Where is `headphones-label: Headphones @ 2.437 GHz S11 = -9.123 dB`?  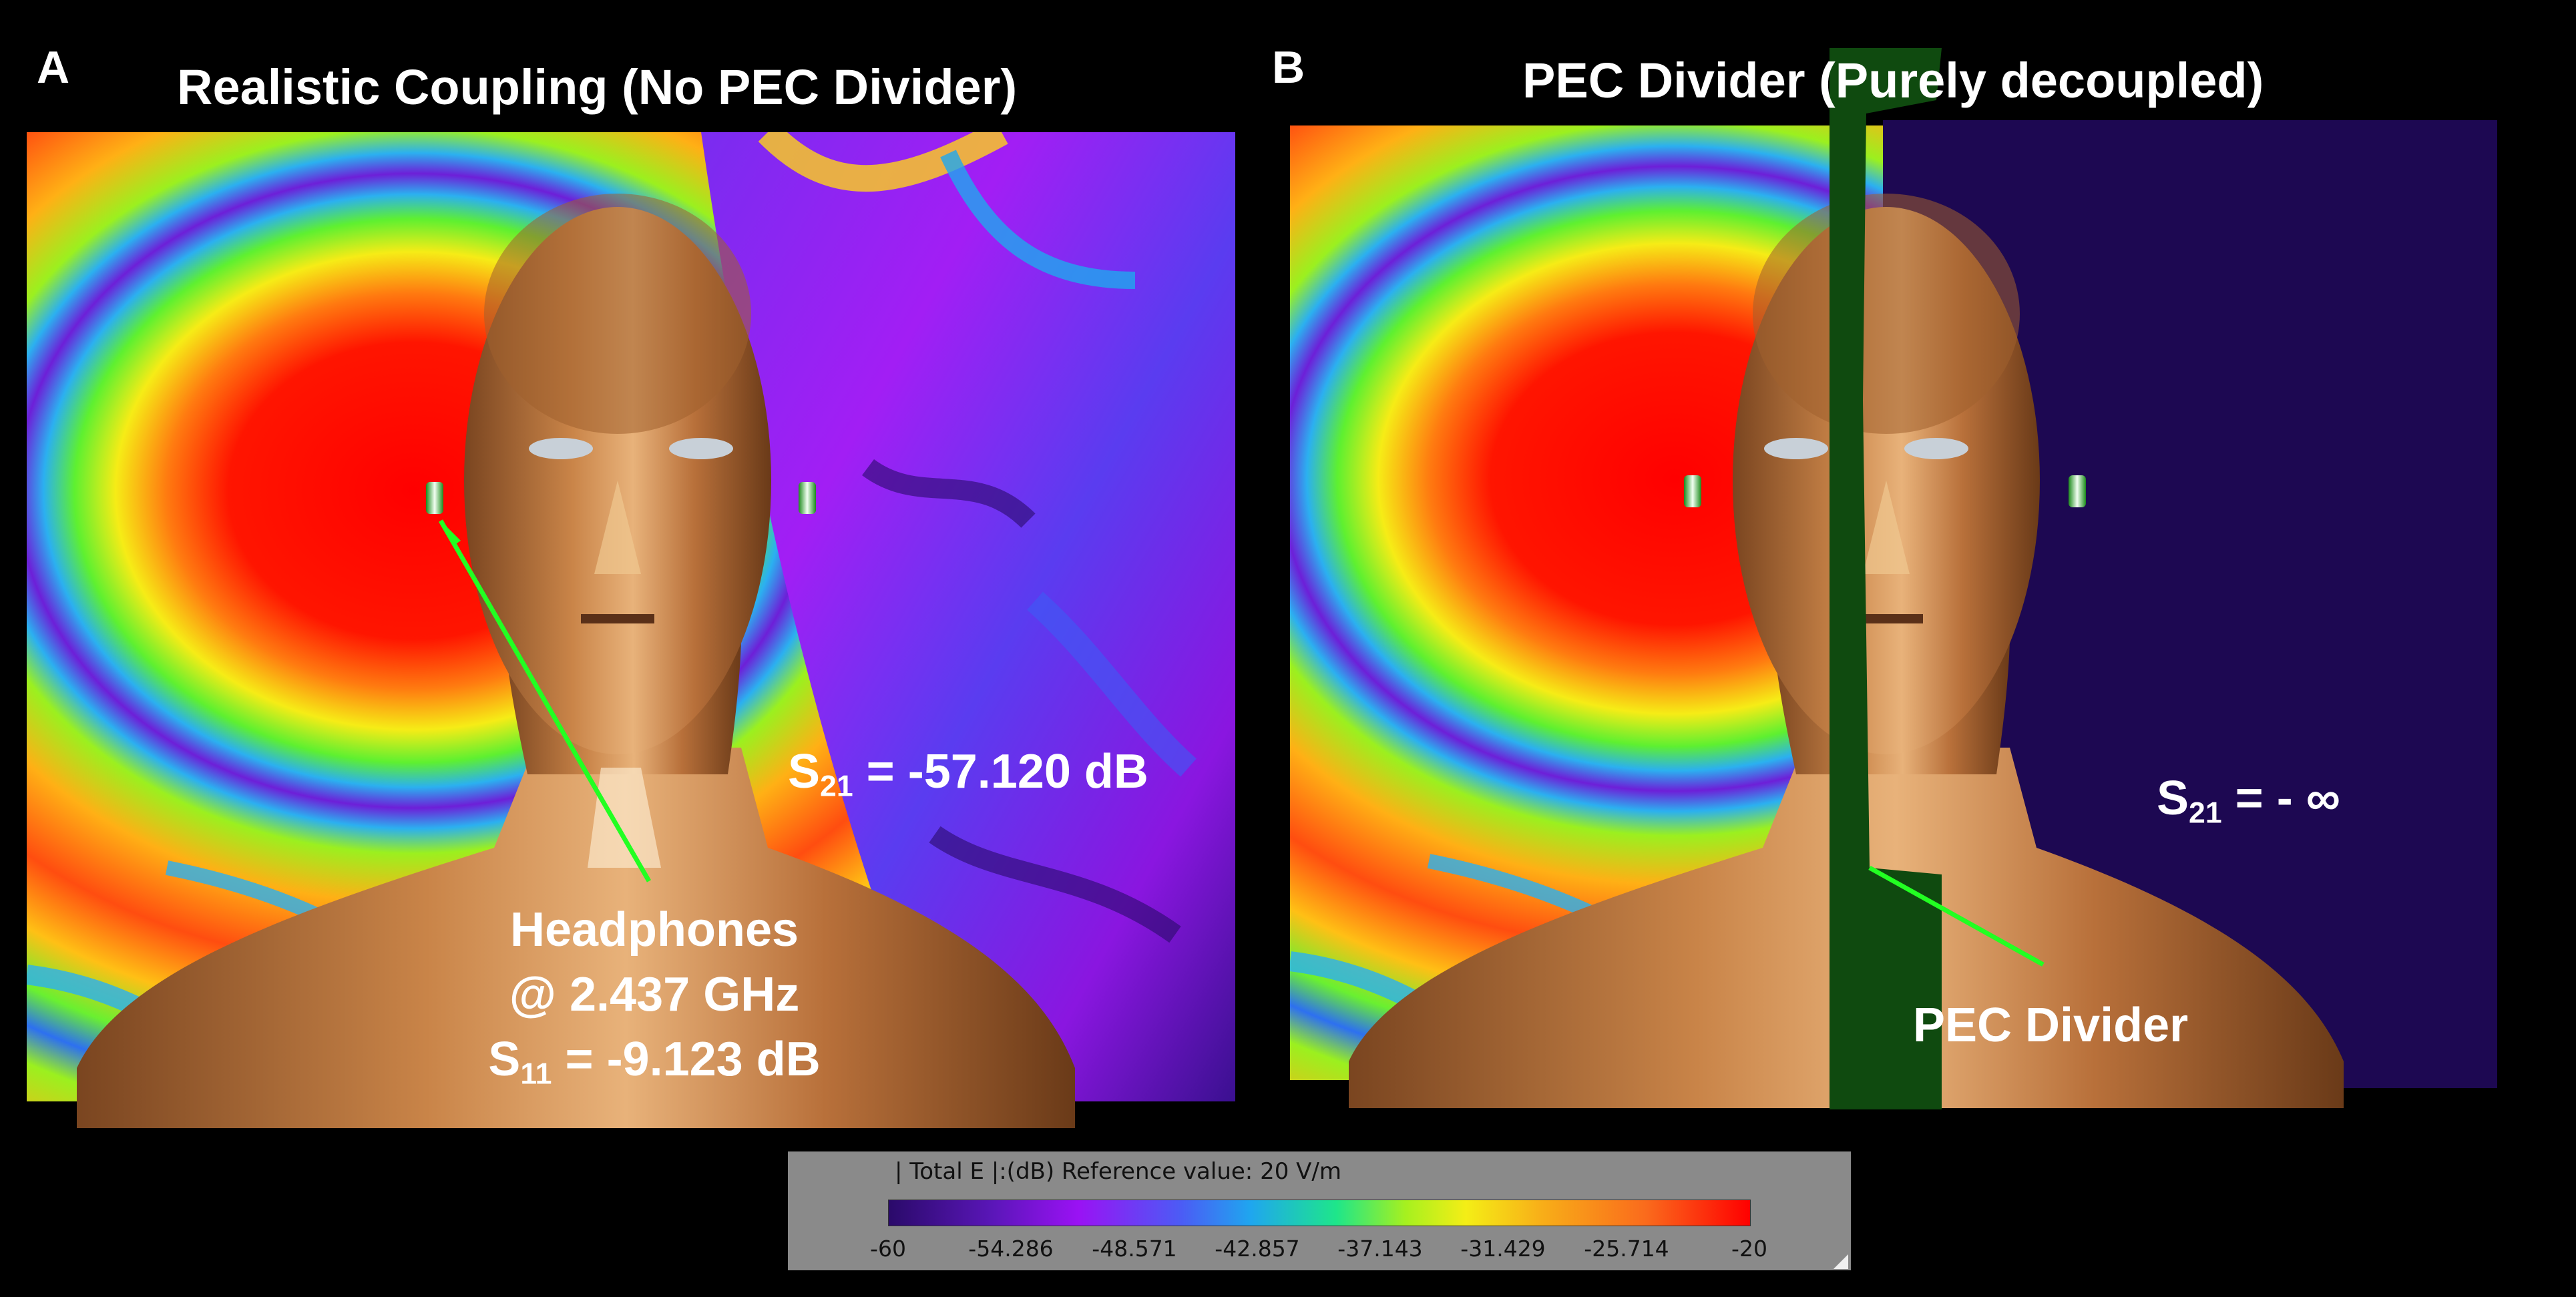 headphones-label: Headphones @ 2.437 GHz S11 = -9.123 dB is located at coordinates (654, 997).